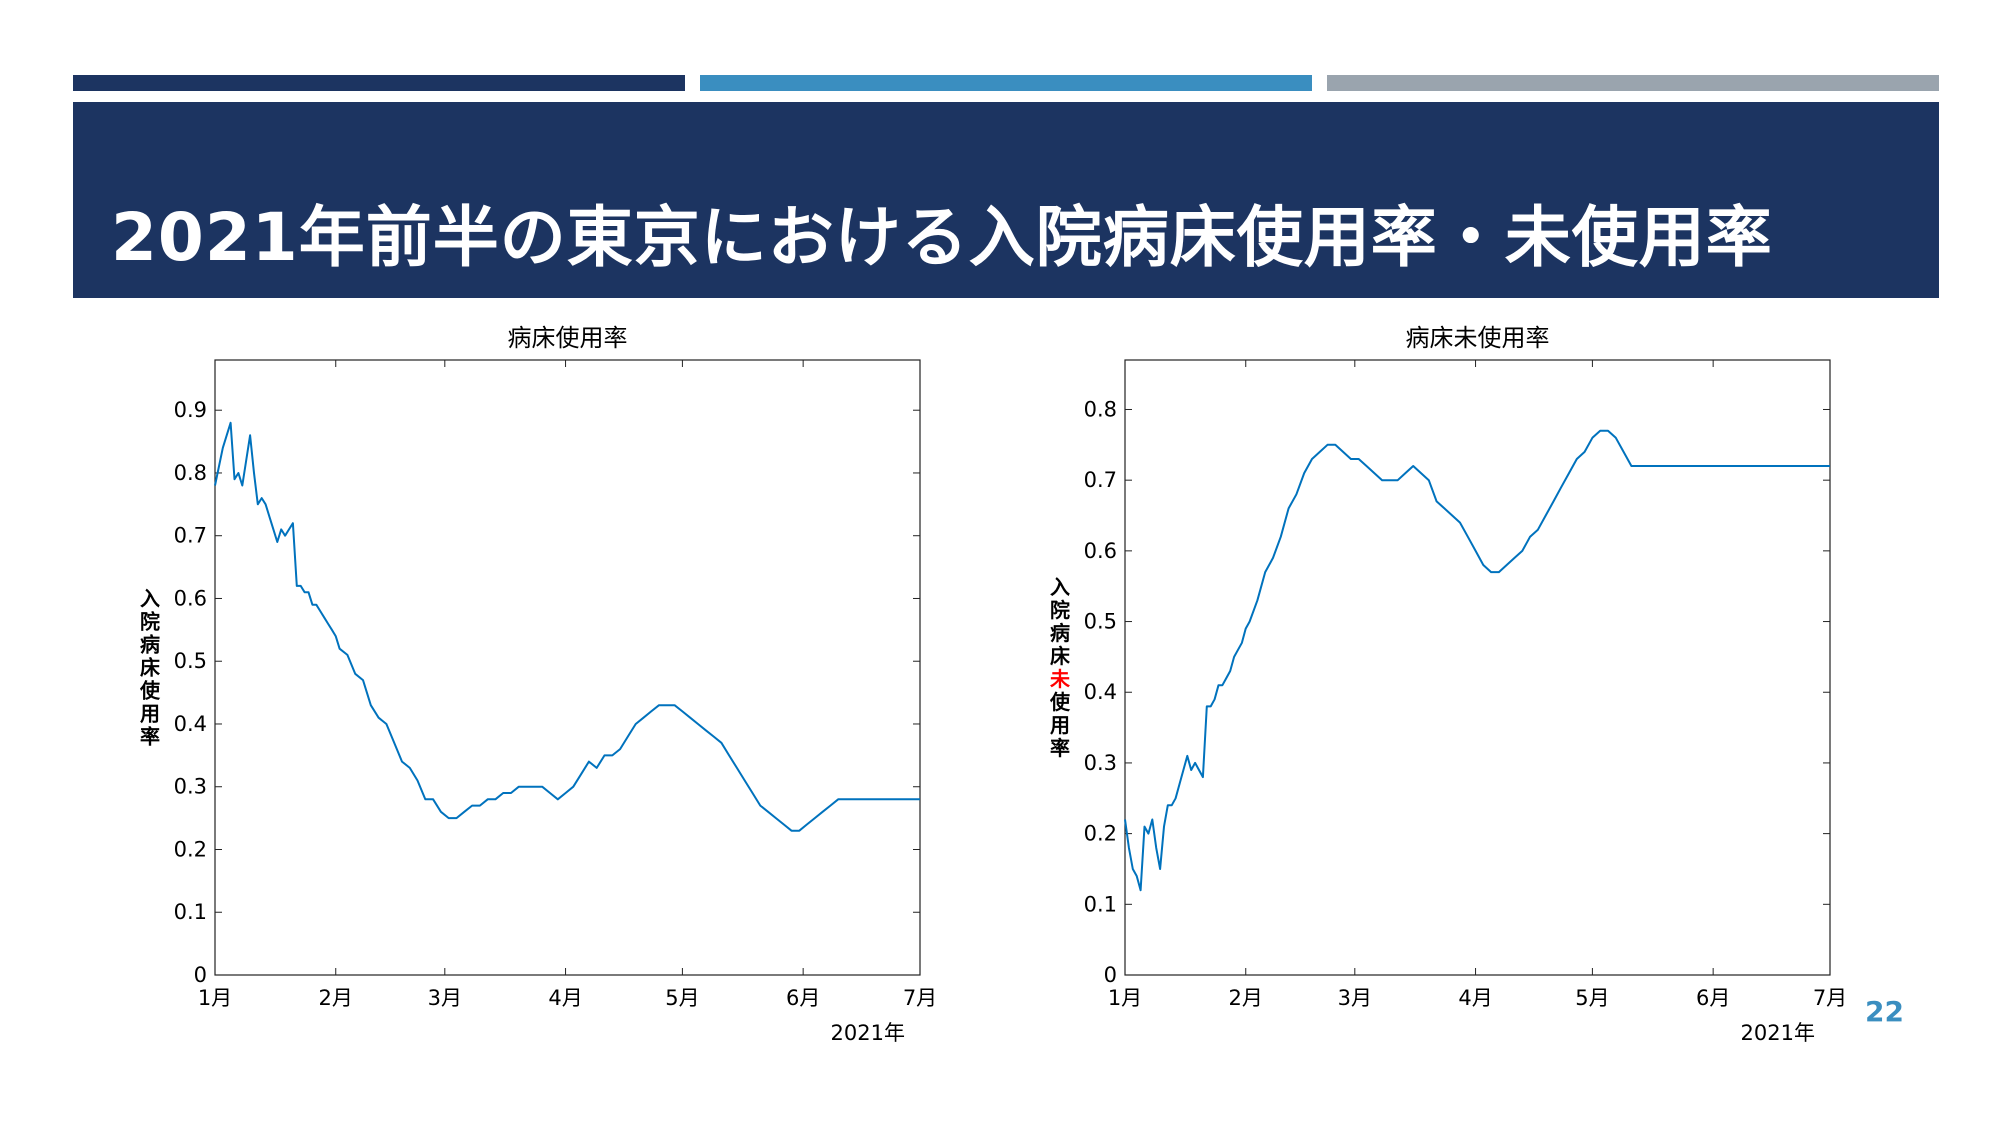  What do you see at coordinates (150, 737) in the screenshot?
I see `usage-chart-ylabel-char: 率` at bounding box center [150, 737].